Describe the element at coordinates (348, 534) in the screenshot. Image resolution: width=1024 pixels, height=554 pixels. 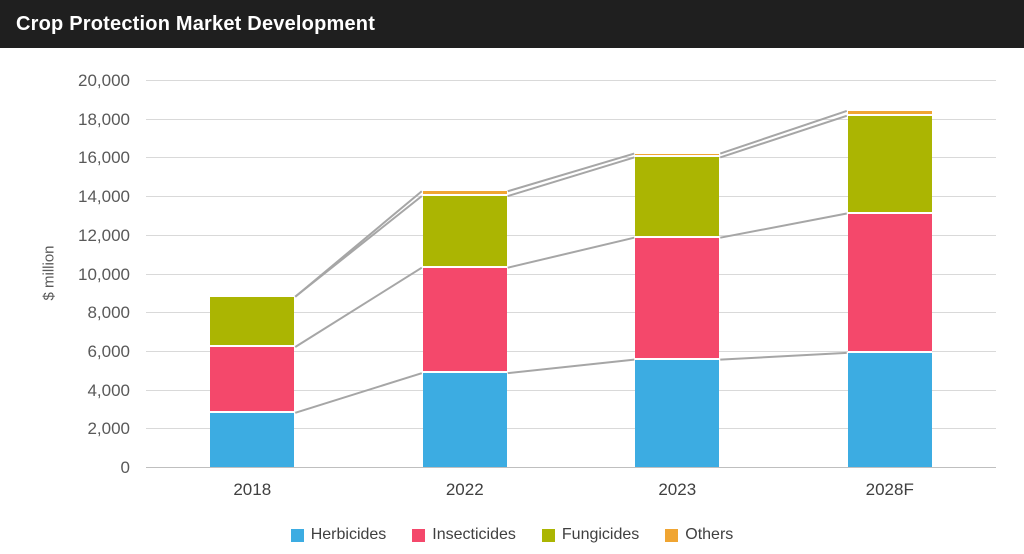
I see `legend-label-herbicides: Herbicides` at that location.